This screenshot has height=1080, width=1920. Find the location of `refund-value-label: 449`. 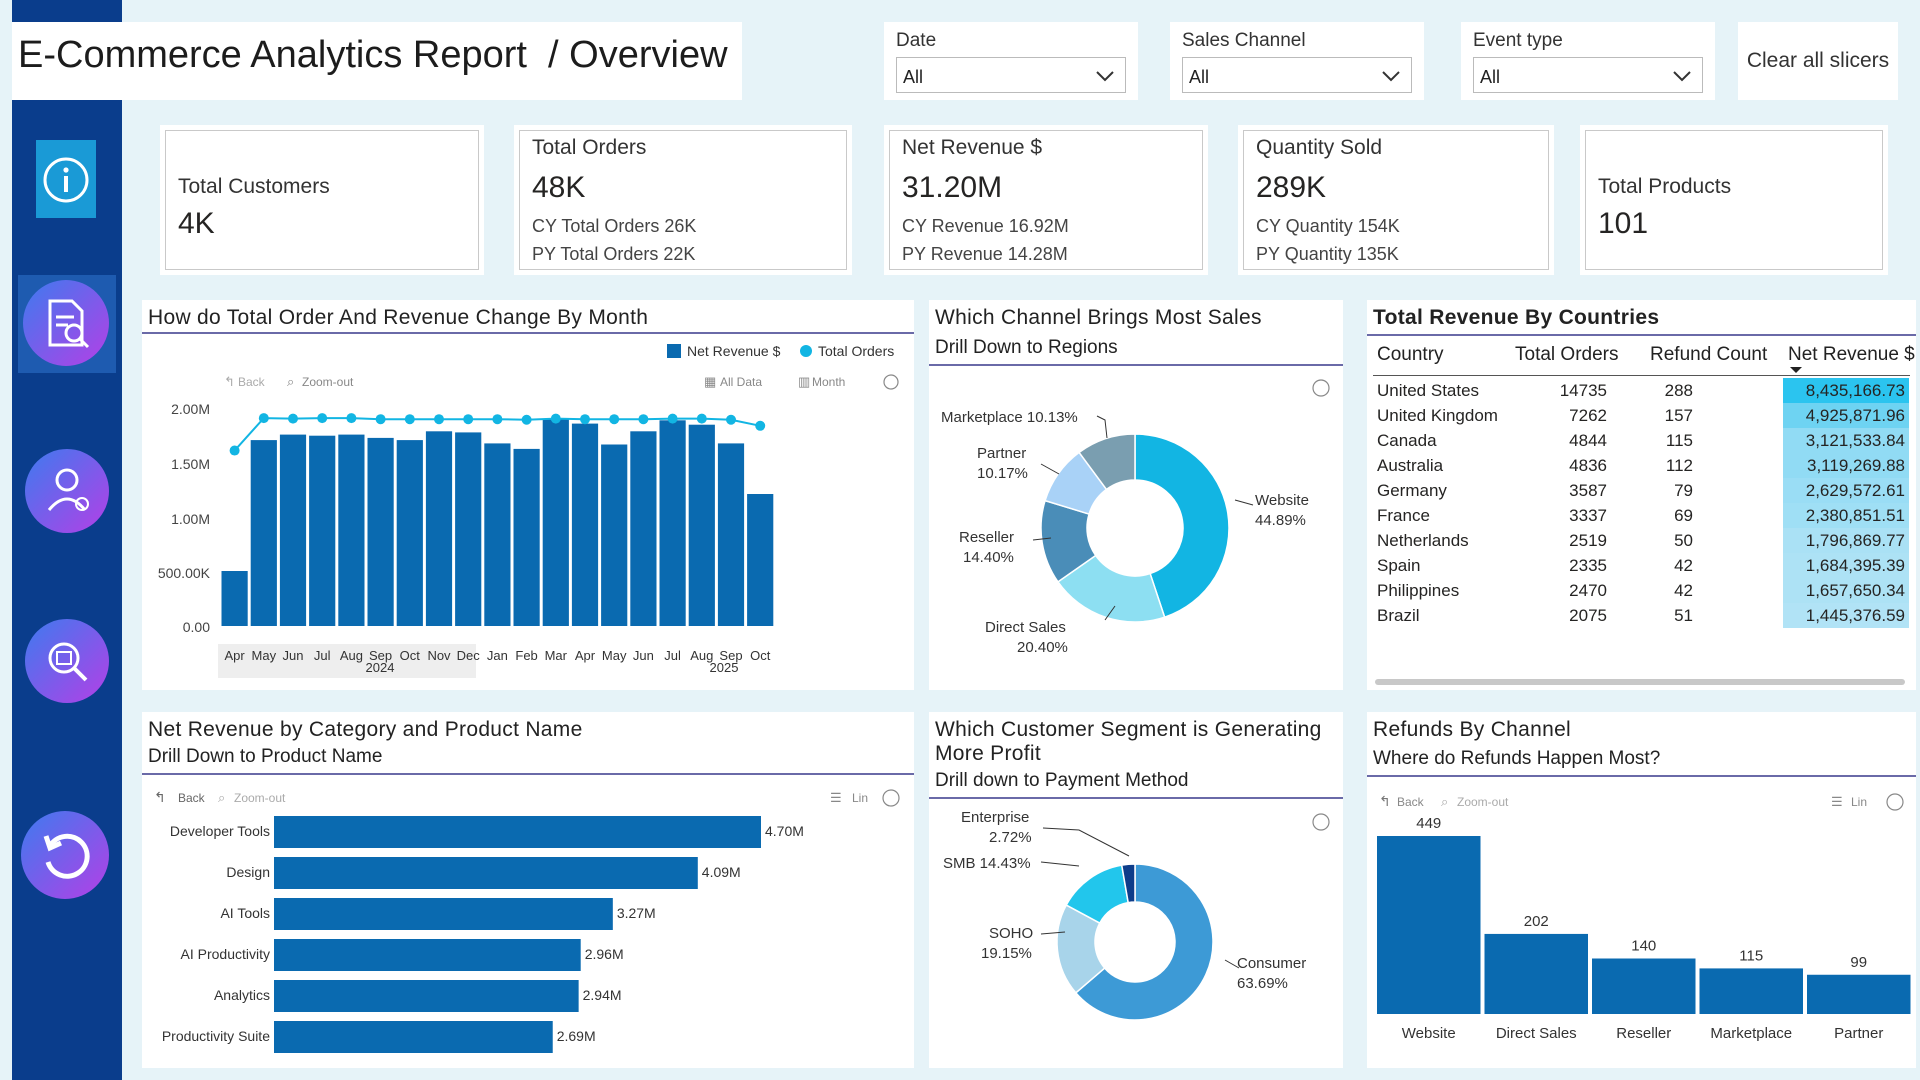

refund-value-label: 449 is located at coordinates (1428, 823).